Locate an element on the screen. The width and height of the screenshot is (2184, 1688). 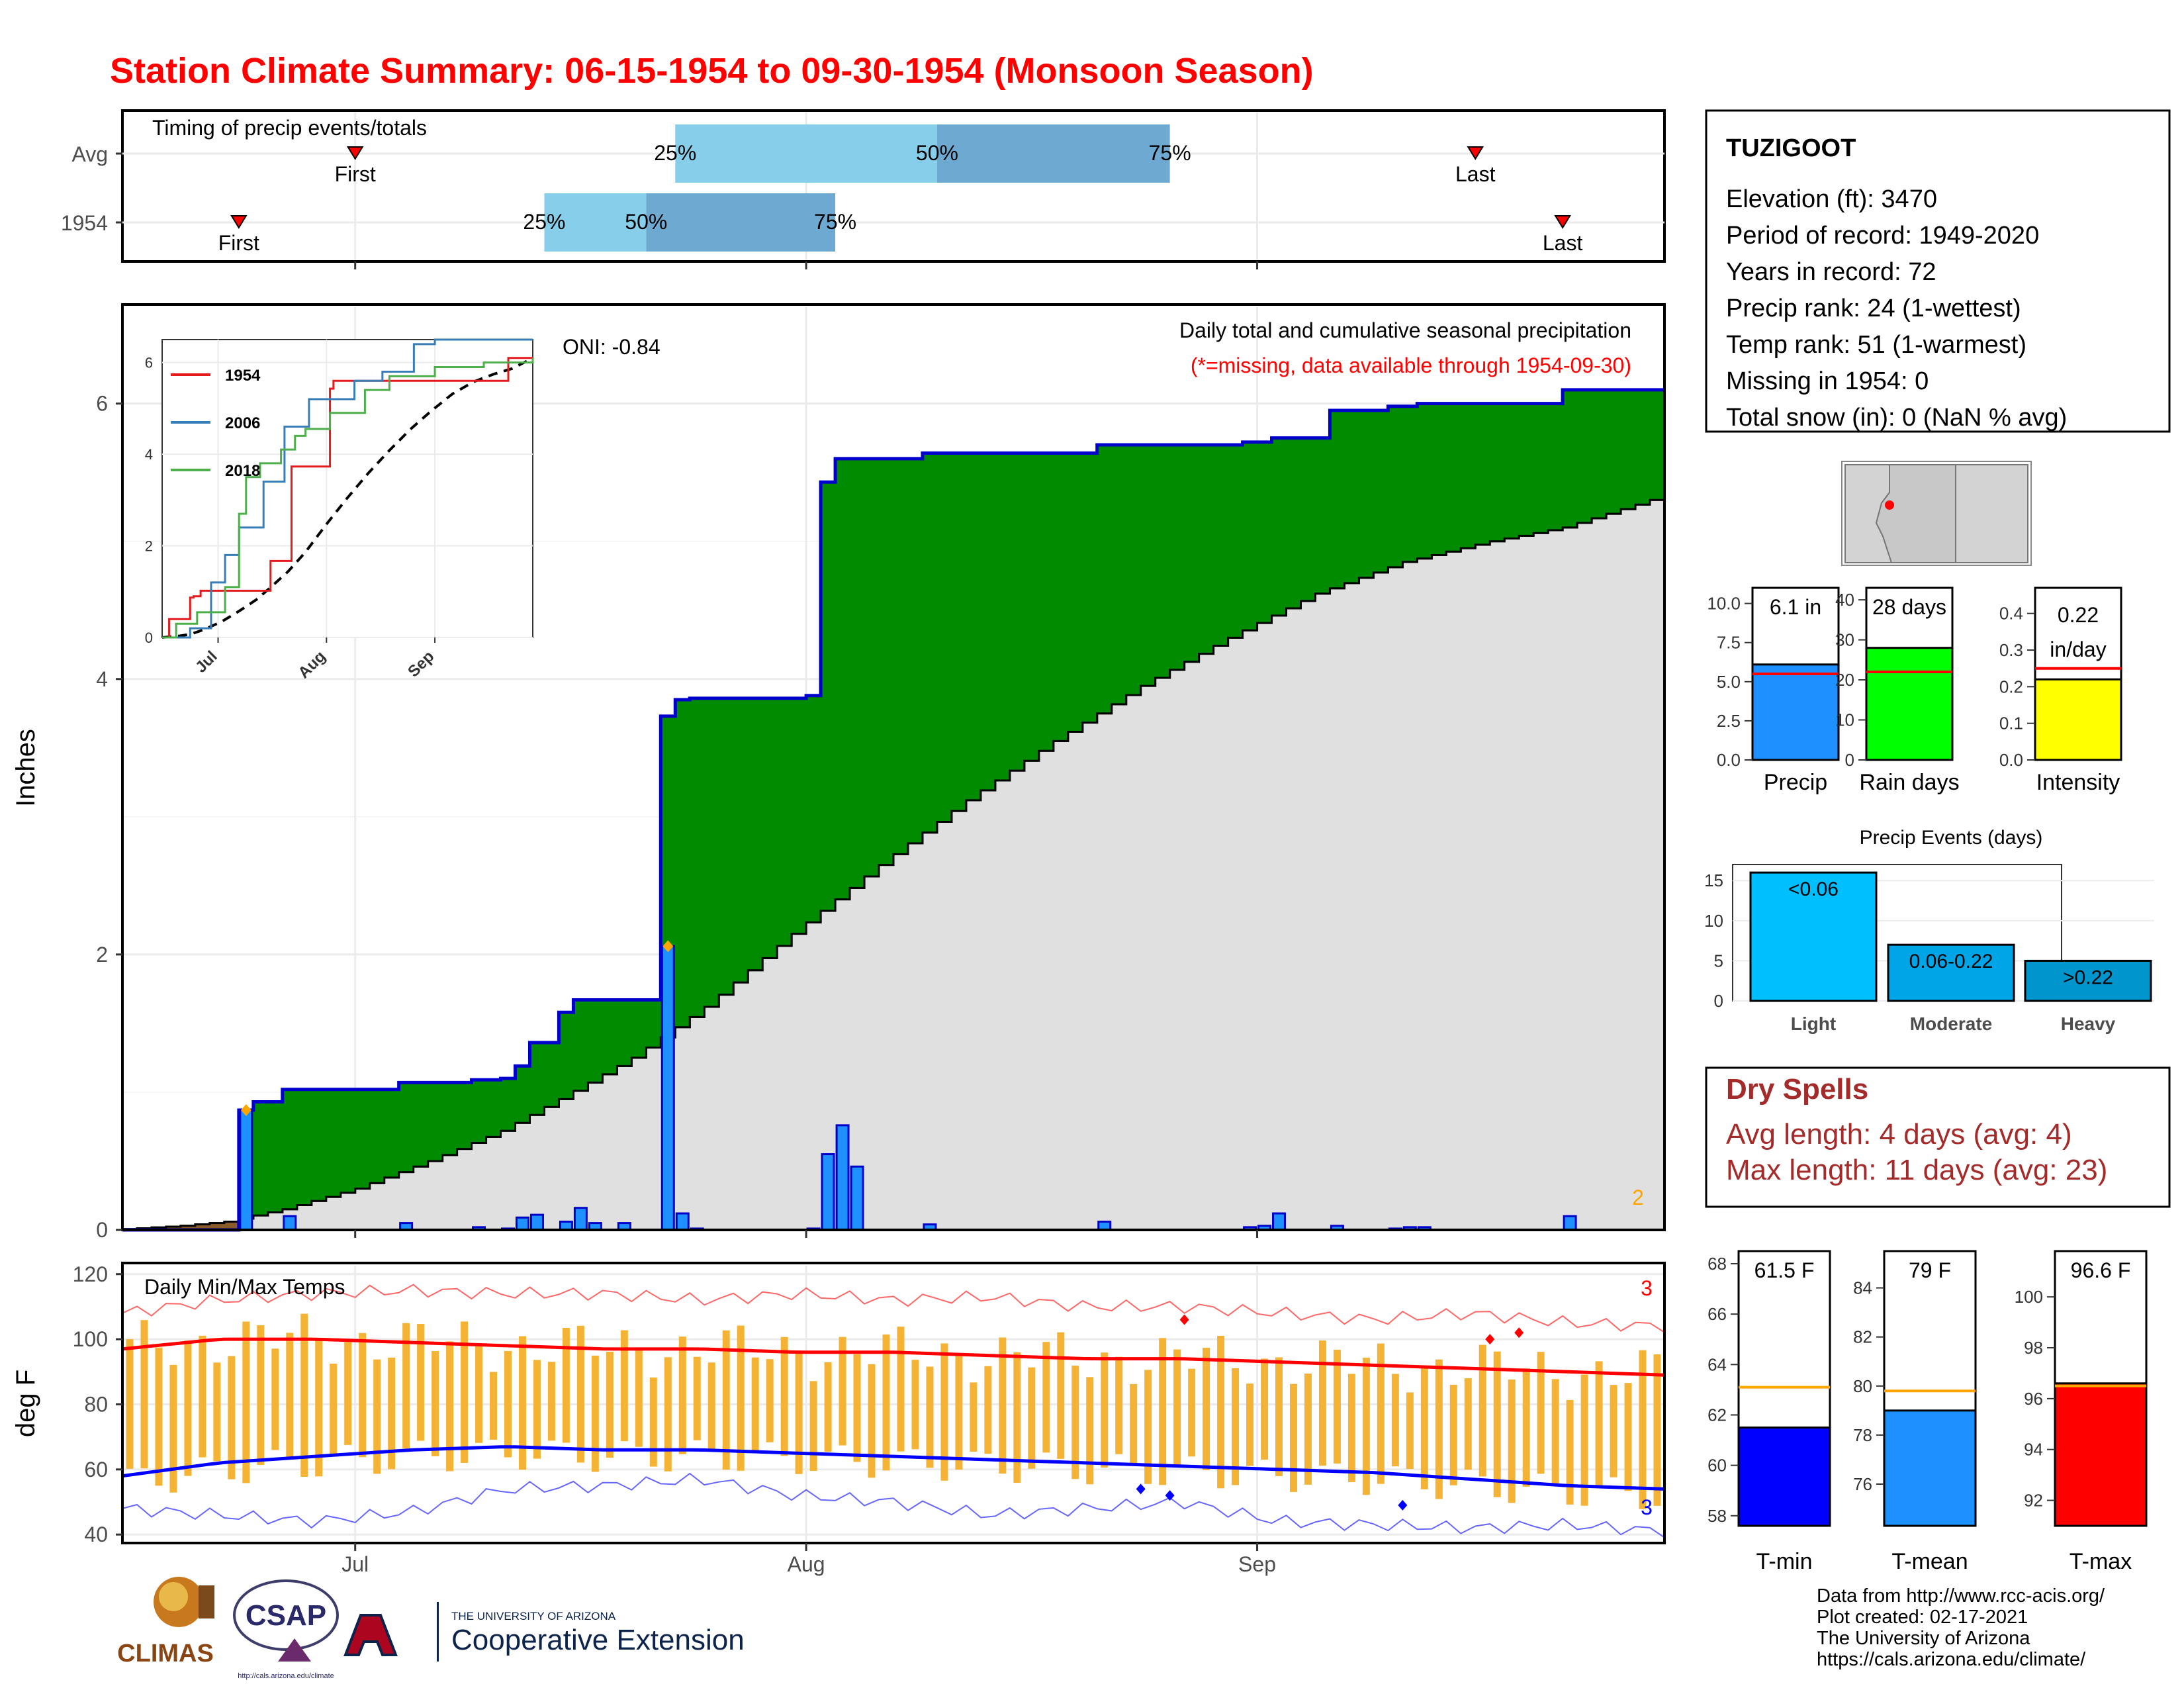
inset-frame is located at coordinates (347, 488).